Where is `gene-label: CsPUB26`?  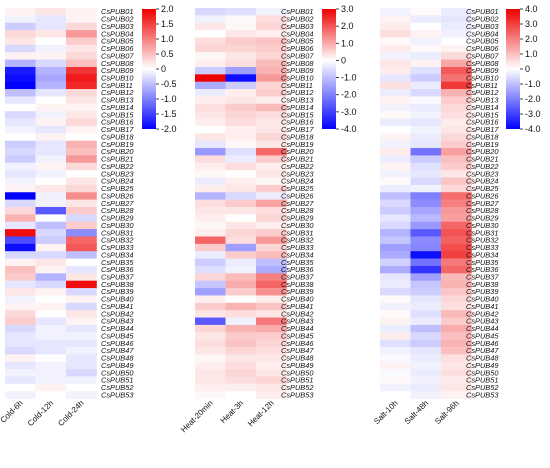
gene-label: CsPUB26 is located at coordinates (297, 195).